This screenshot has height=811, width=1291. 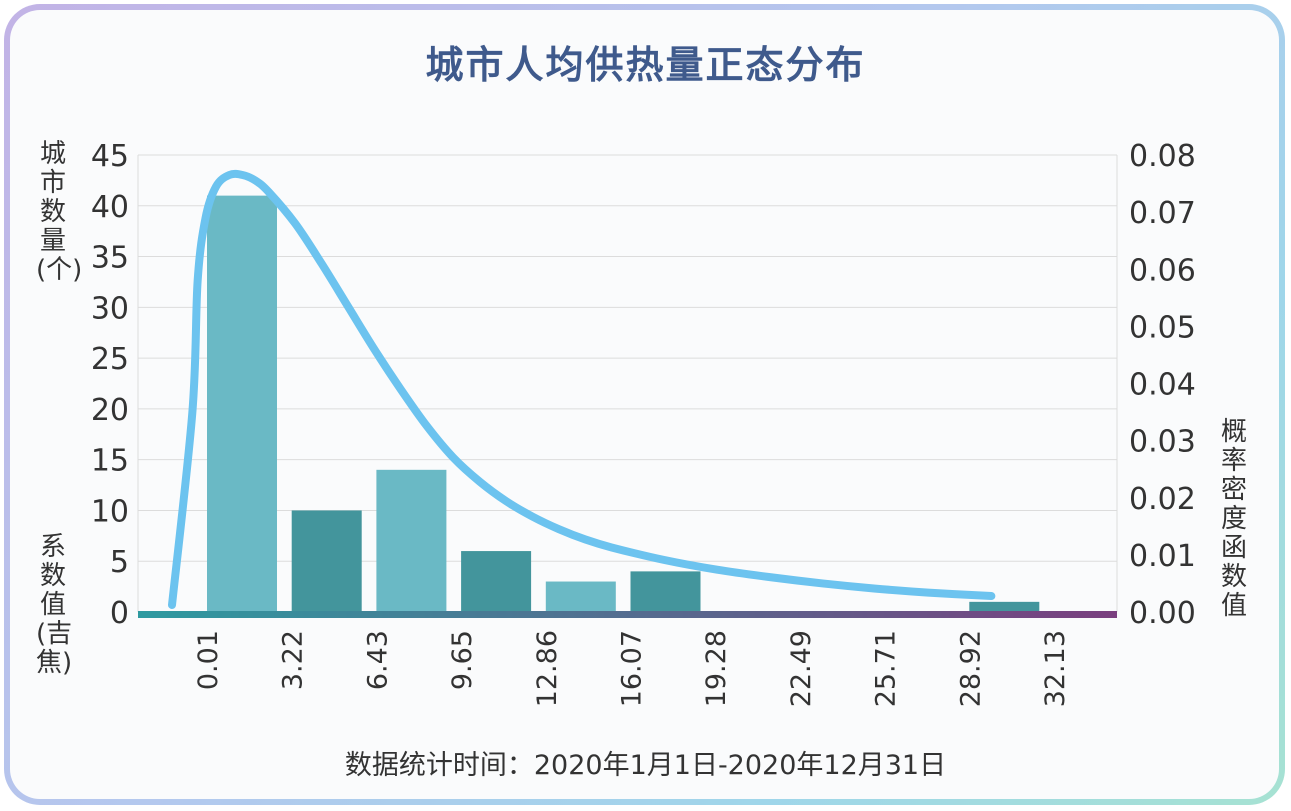 I want to click on right-axis-ticks: 0.00 0.01 0.02 0.03 0.04 0.05 0.06 0.07 0.08, so click(x=1162, y=385).